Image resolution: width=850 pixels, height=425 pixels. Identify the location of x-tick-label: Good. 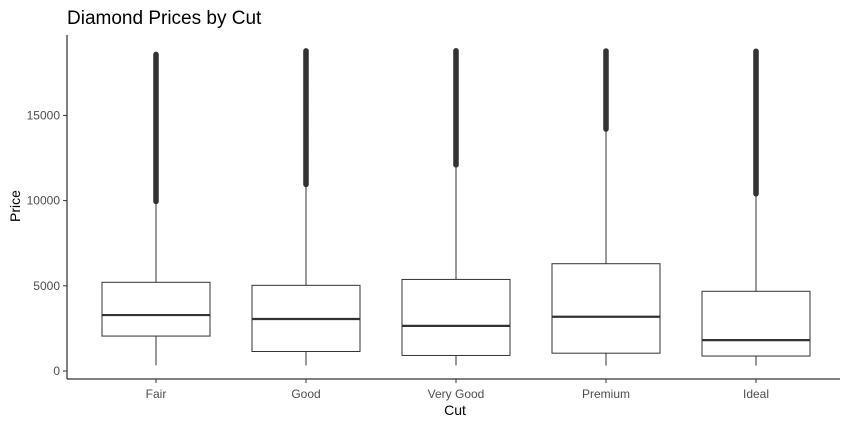
(305, 394).